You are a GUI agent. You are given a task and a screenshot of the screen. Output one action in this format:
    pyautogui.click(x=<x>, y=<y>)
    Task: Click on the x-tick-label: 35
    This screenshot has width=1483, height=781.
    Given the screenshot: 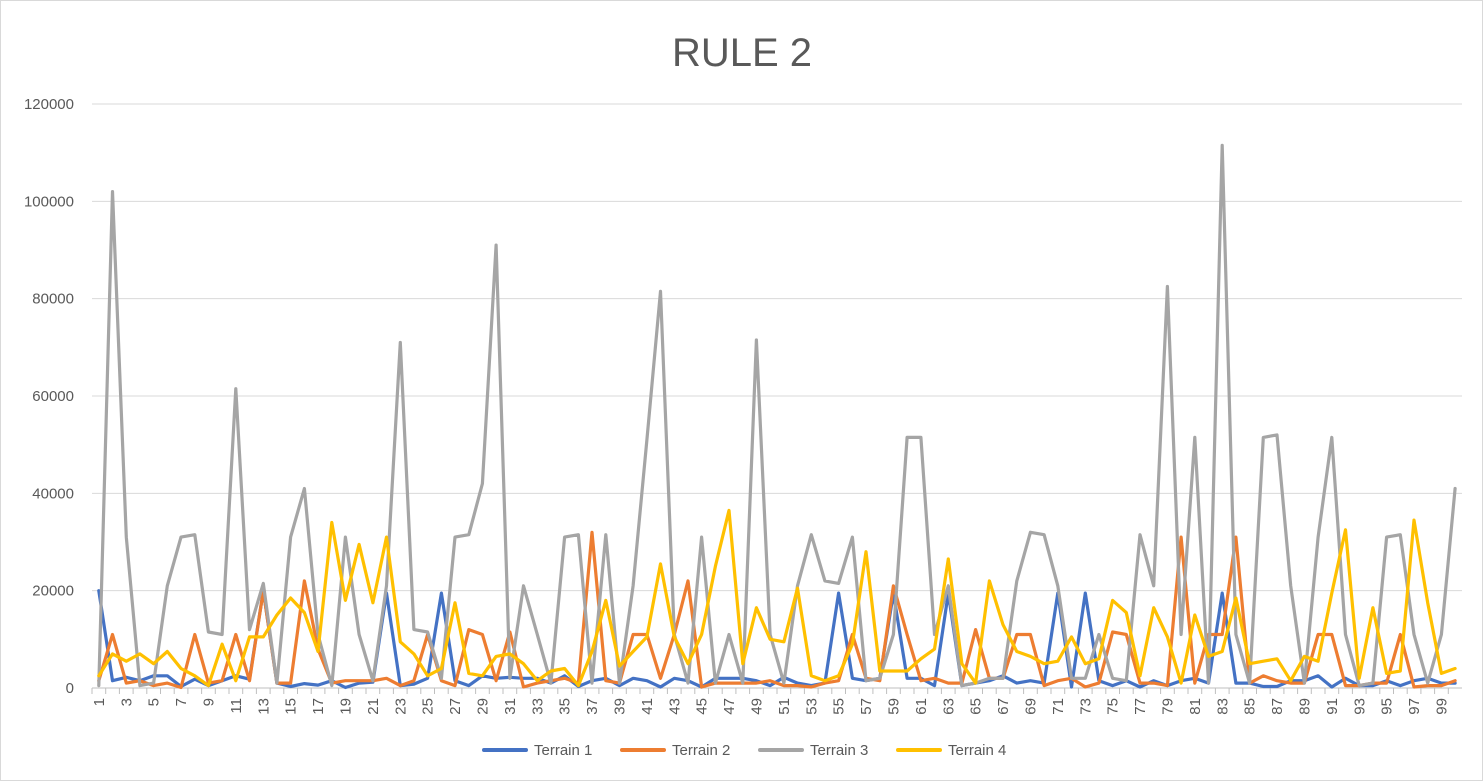 What is the action you would take?
    pyautogui.click(x=565, y=706)
    